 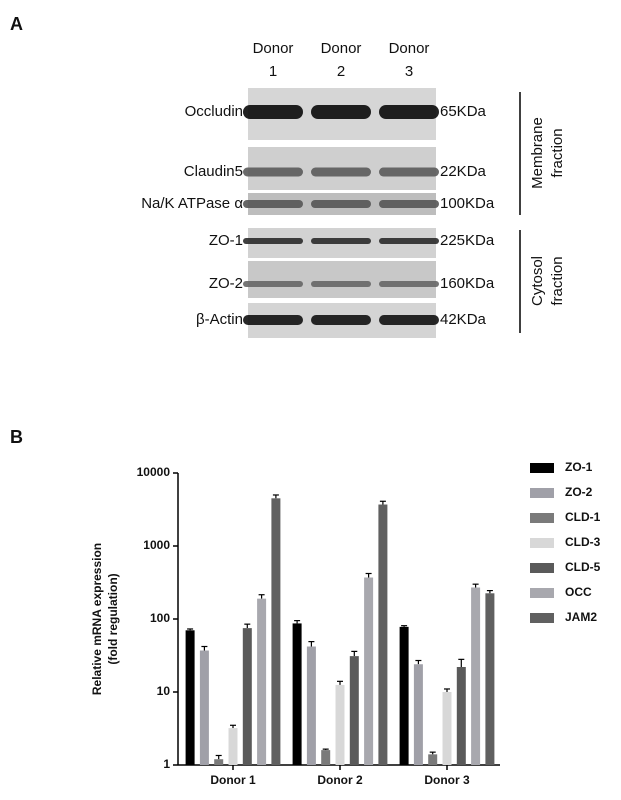 What do you see at coordinates (226, 240) in the screenshot?
I see `row-label: ZO-1` at bounding box center [226, 240].